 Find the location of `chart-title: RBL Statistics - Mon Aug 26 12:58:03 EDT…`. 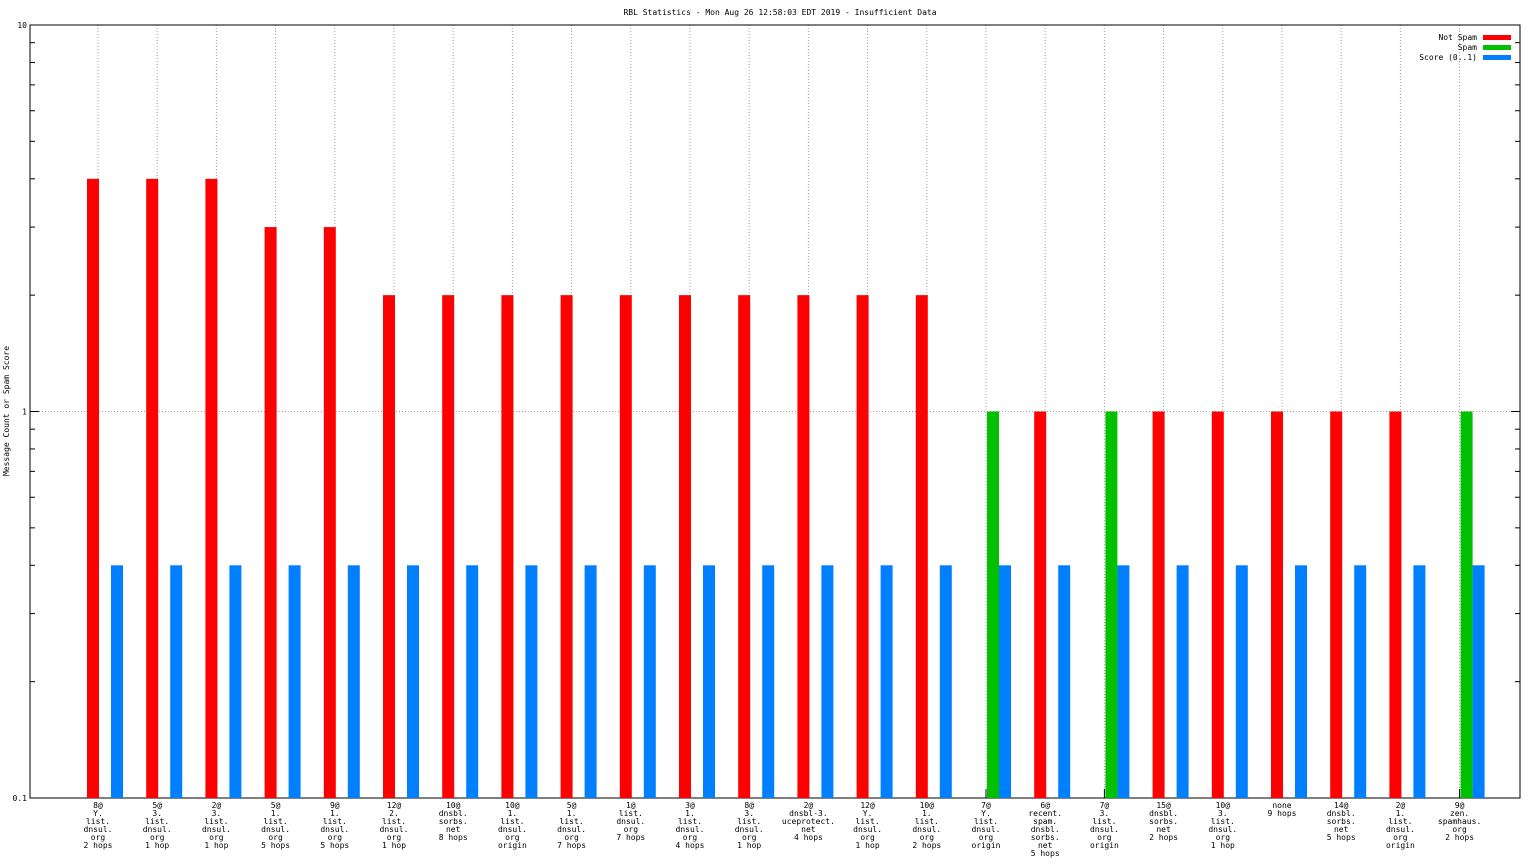

chart-title: RBL Statistics - Mon Aug 26 12:58:03 EDT… is located at coordinates (779, 12).